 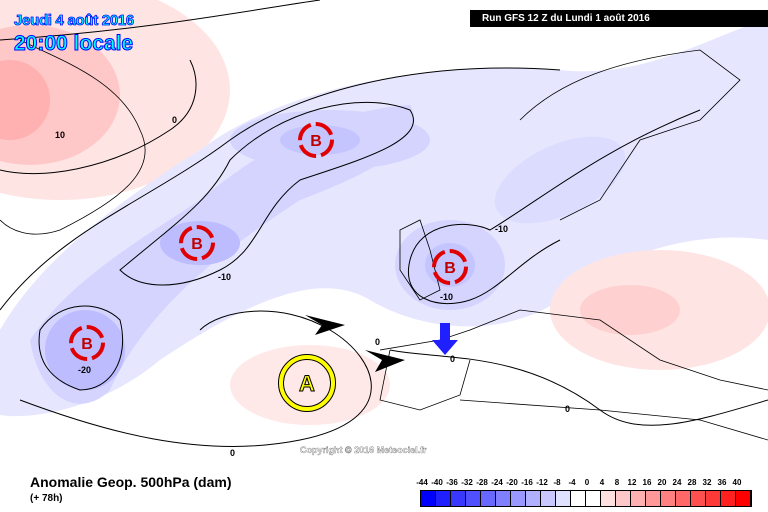 What do you see at coordinates (647, 482) in the screenshot?
I see `legend-label: 16` at bounding box center [647, 482].